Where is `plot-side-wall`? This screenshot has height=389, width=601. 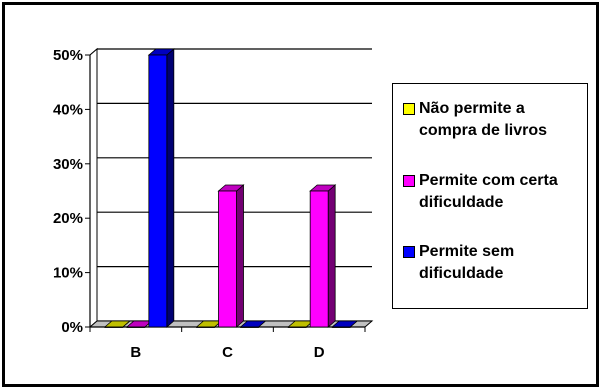 plot-side-wall is located at coordinates (93, 188).